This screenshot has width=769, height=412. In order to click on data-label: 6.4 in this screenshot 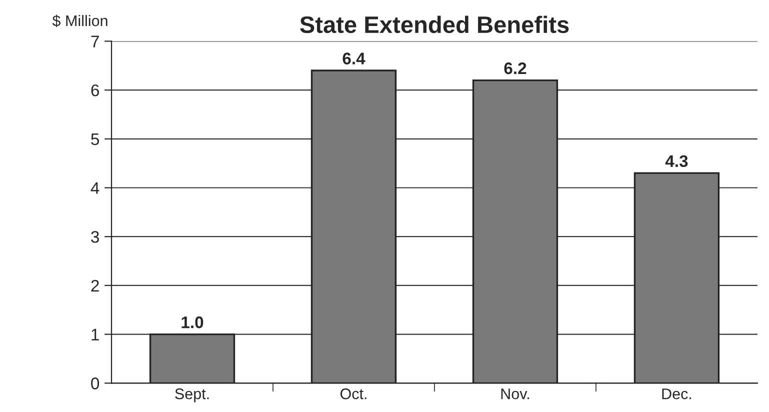, I will do `click(354, 58)`.